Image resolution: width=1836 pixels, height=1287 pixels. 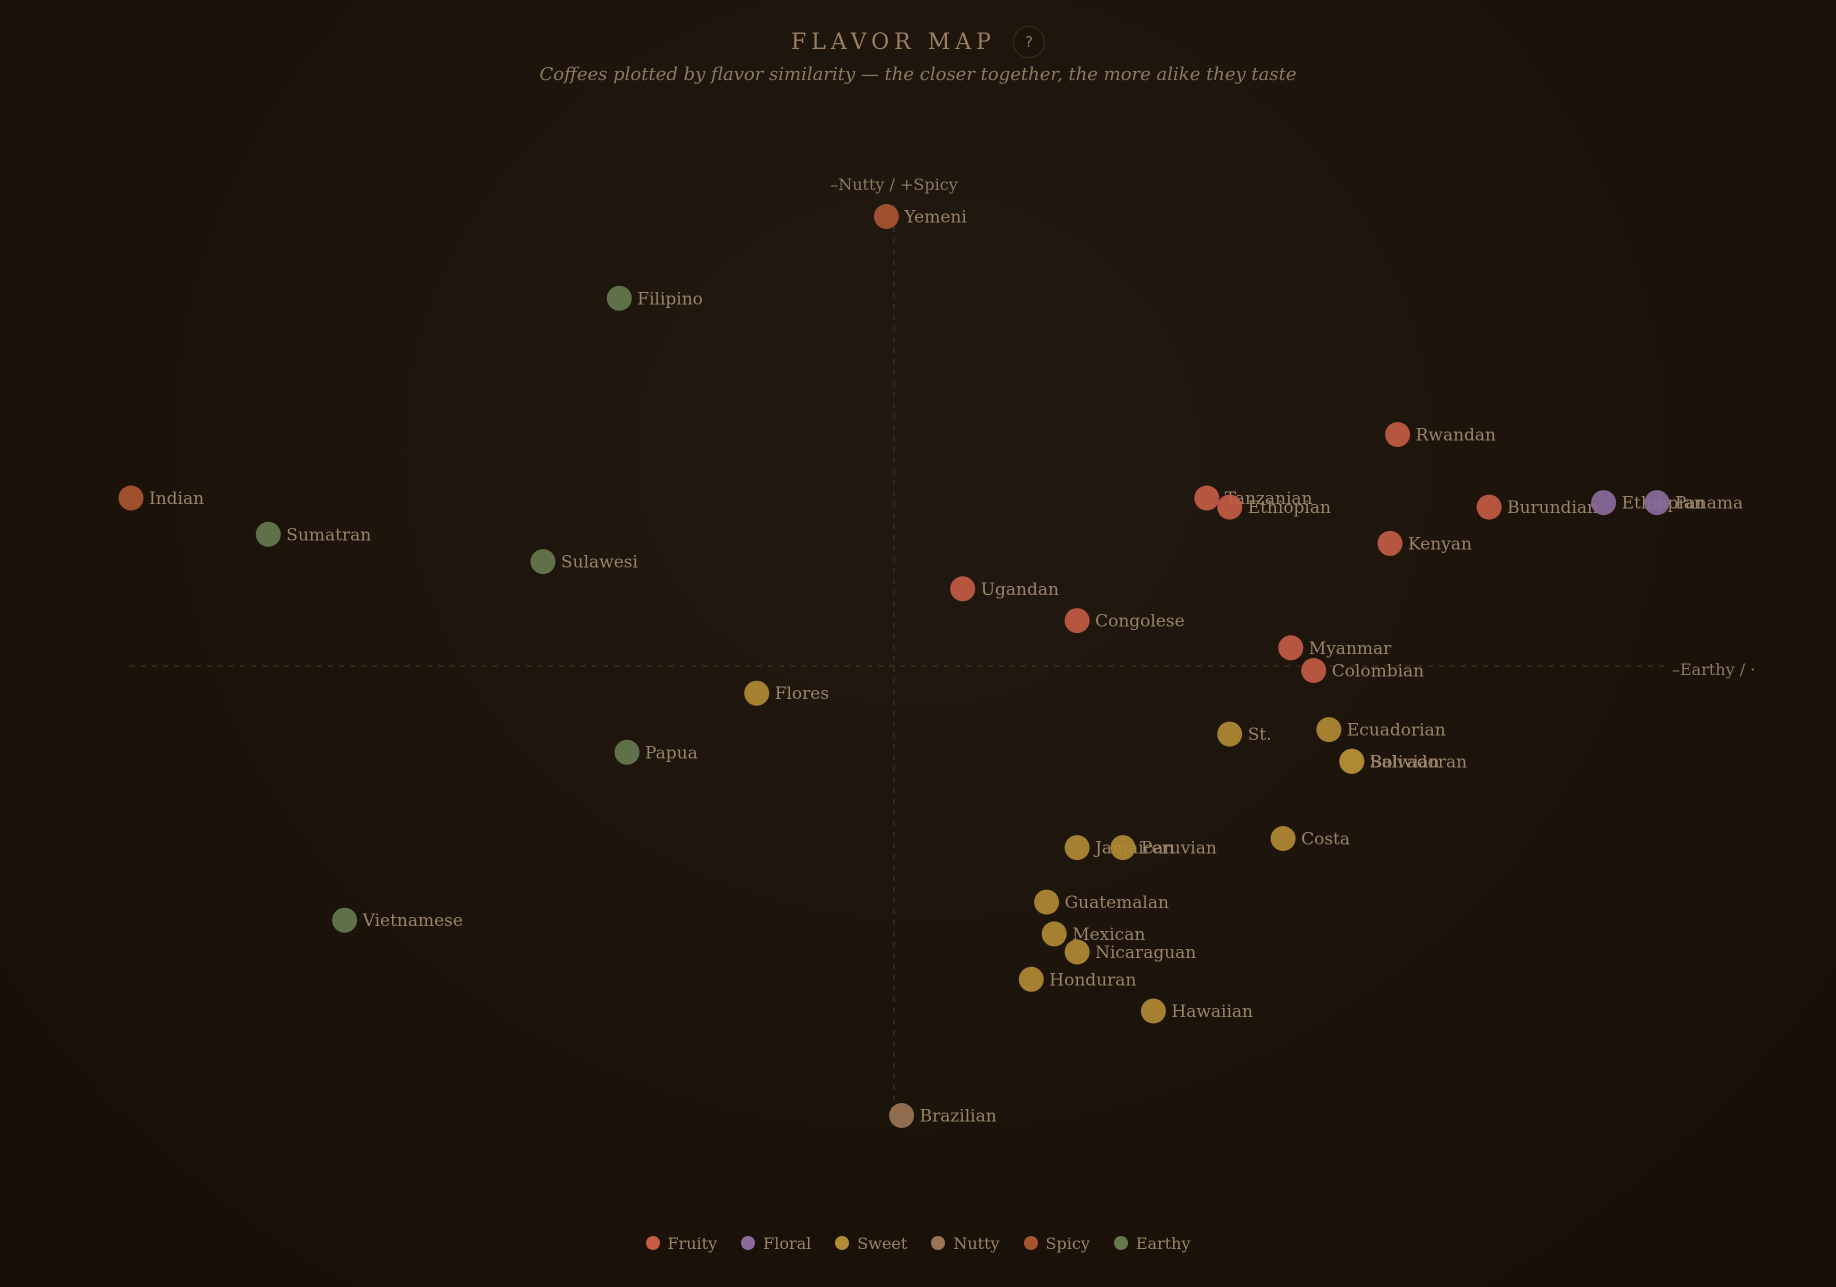 What do you see at coordinates (654, 298) in the screenshot?
I see `data-point-filipino: Filipino` at bounding box center [654, 298].